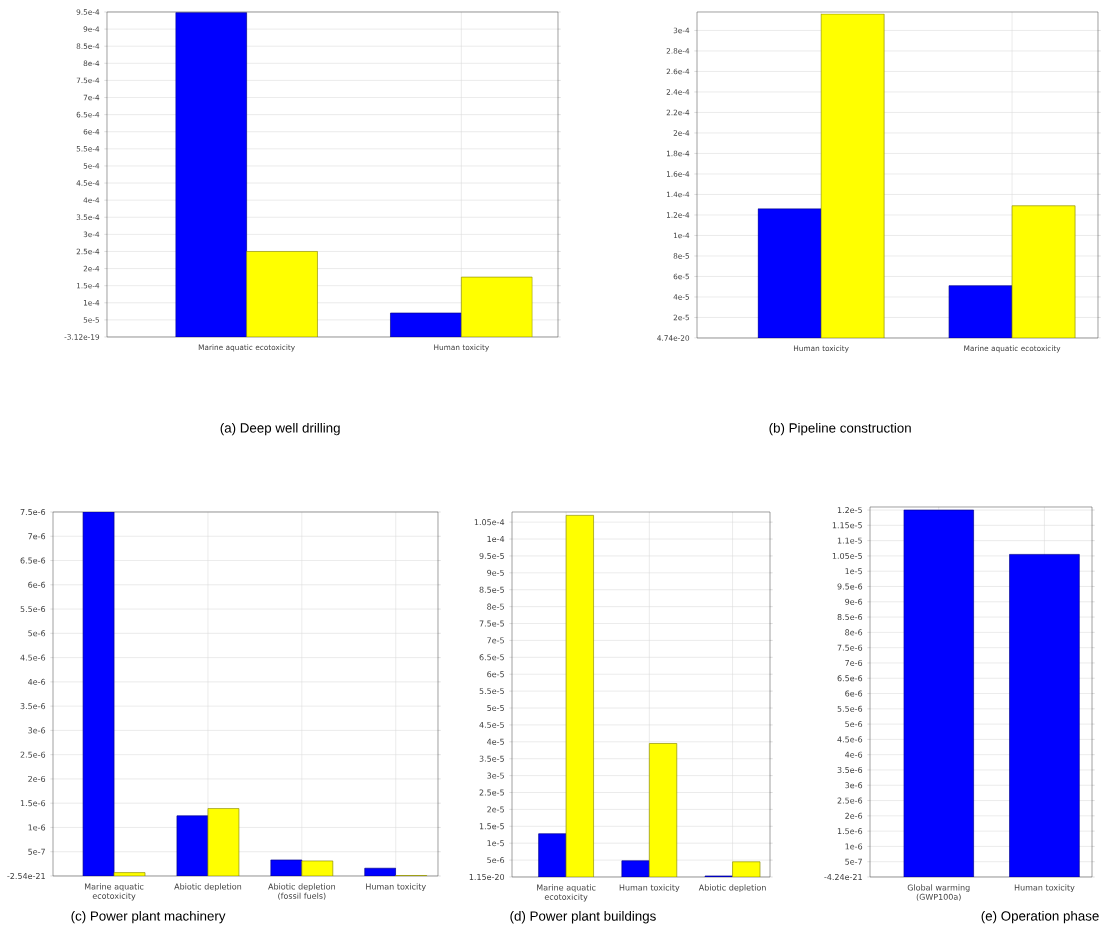 This screenshot has height=944, width=1101. Describe the element at coordinates (849, 510) in the screenshot. I see `y-tick-label: 1.2e-5` at that location.